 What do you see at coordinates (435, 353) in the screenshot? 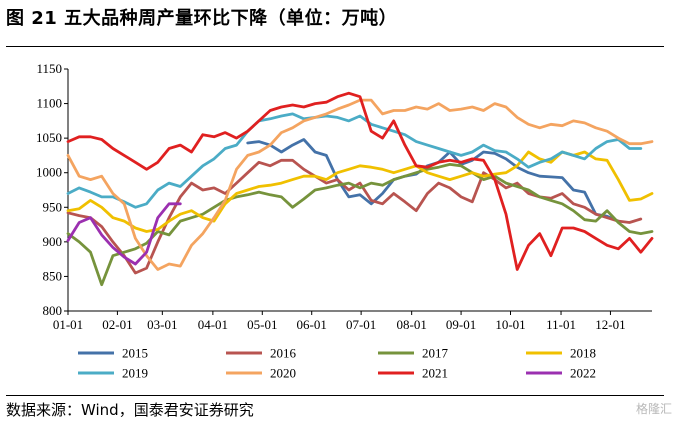
I see `legend-label-2017: 2017` at bounding box center [435, 353].